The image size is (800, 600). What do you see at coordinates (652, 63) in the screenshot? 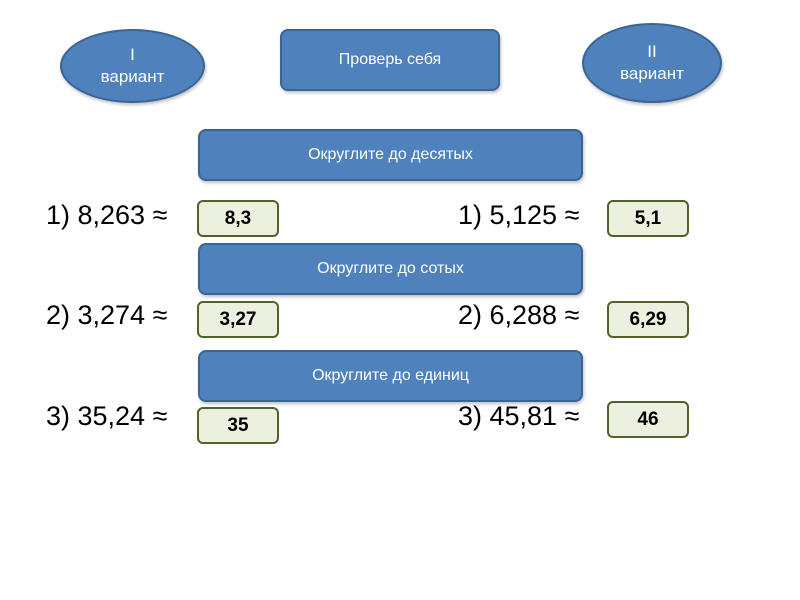
I see `variant-2-button: II вариант` at bounding box center [652, 63].